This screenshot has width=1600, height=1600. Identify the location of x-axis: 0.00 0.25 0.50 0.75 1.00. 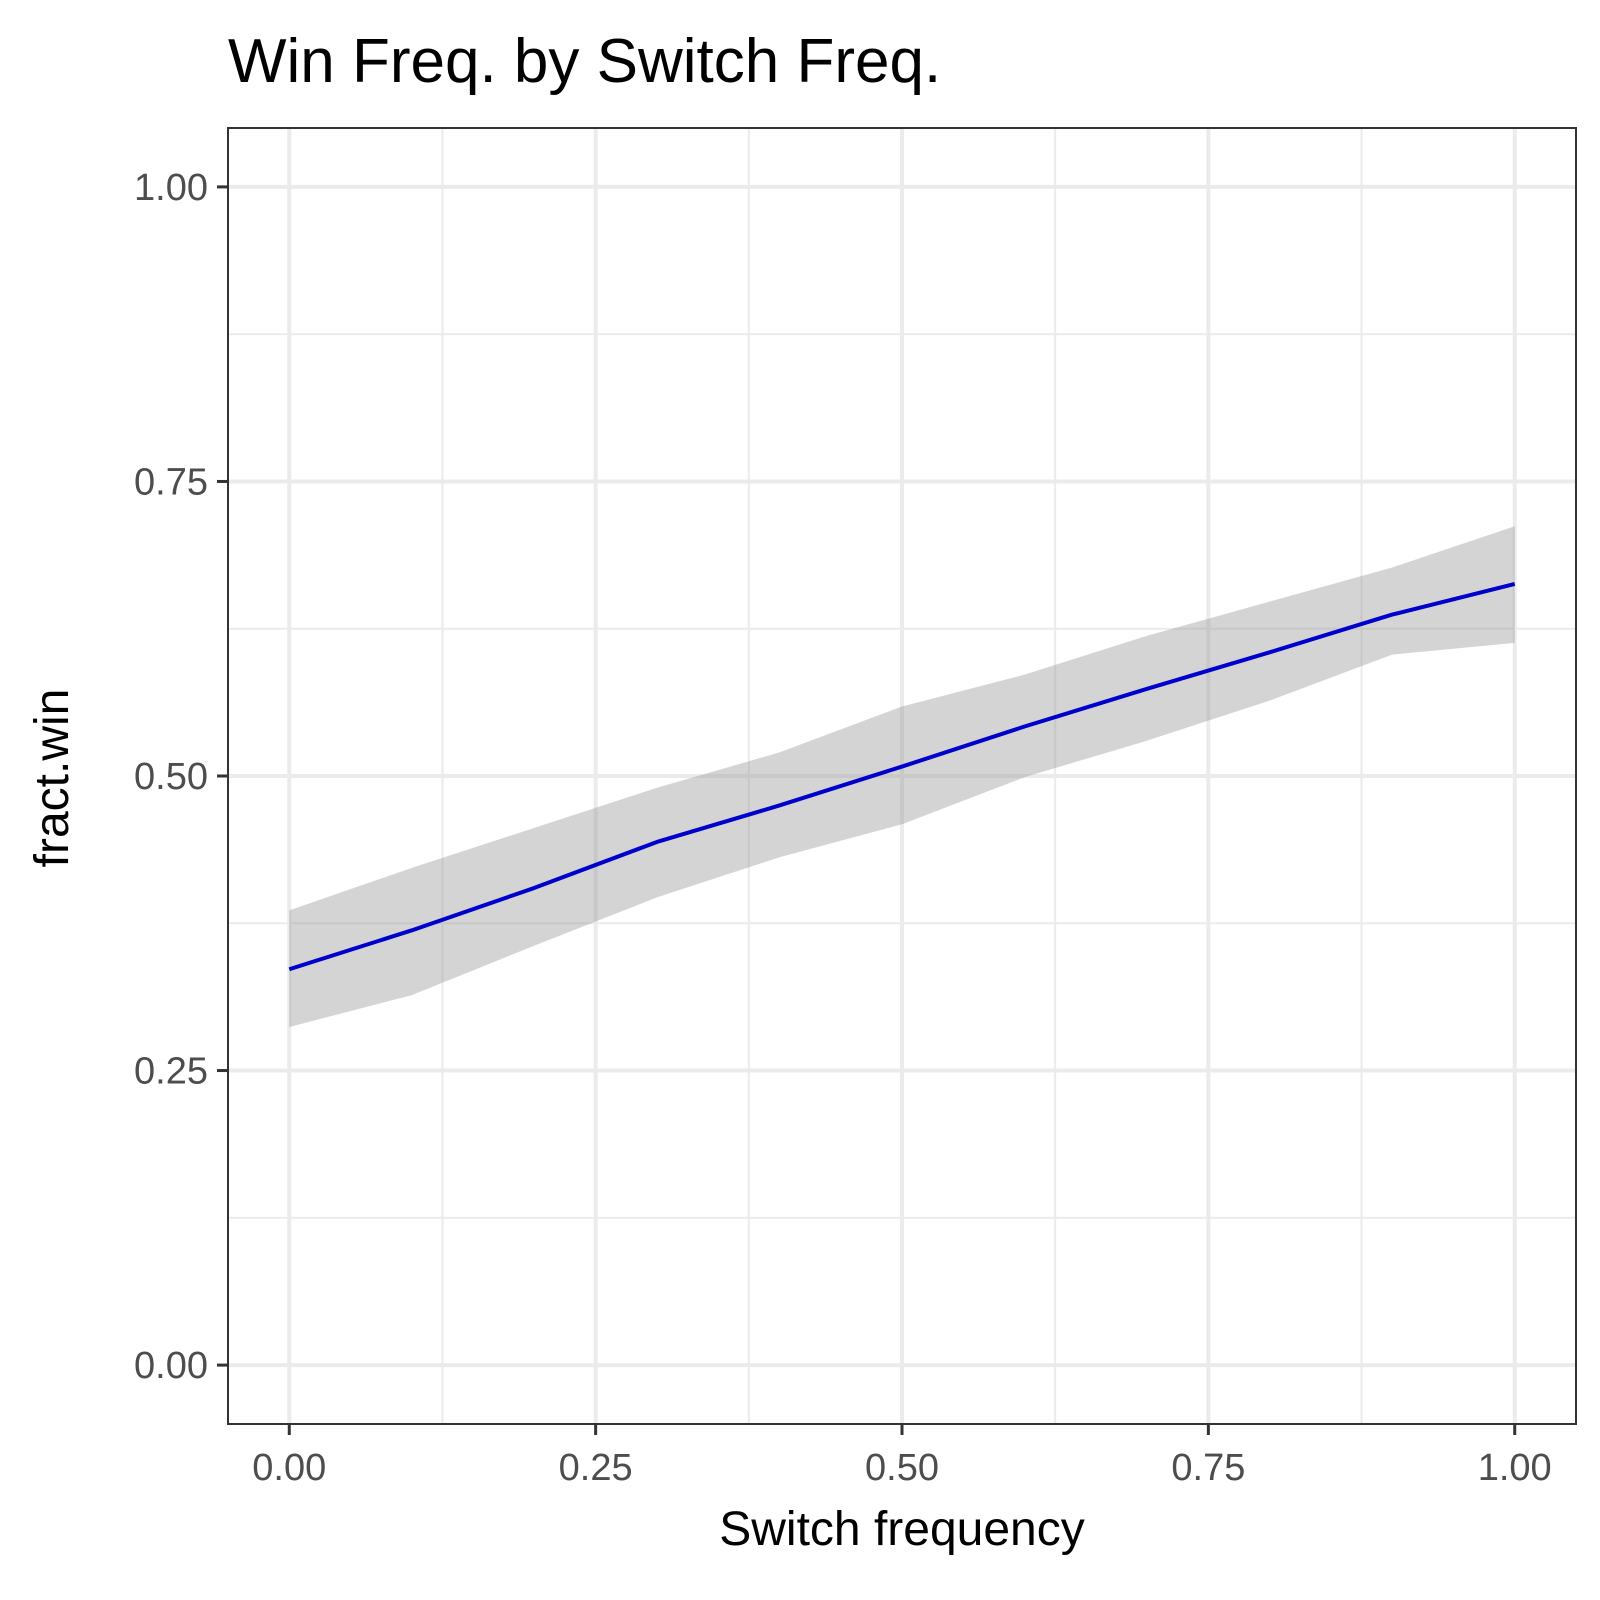
(902, 1456).